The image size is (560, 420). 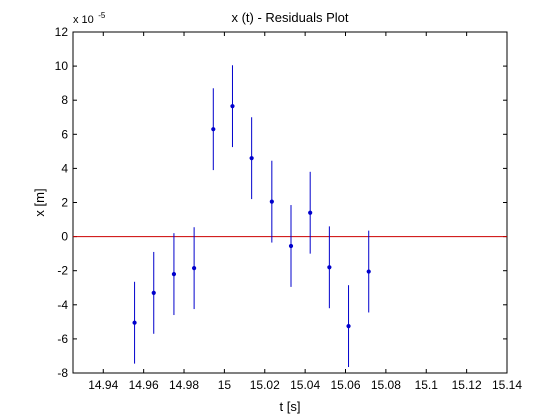 What do you see at coordinates (345, 385) in the screenshot?
I see `x-tick-label: 15.06` at bounding box center [345, 385].